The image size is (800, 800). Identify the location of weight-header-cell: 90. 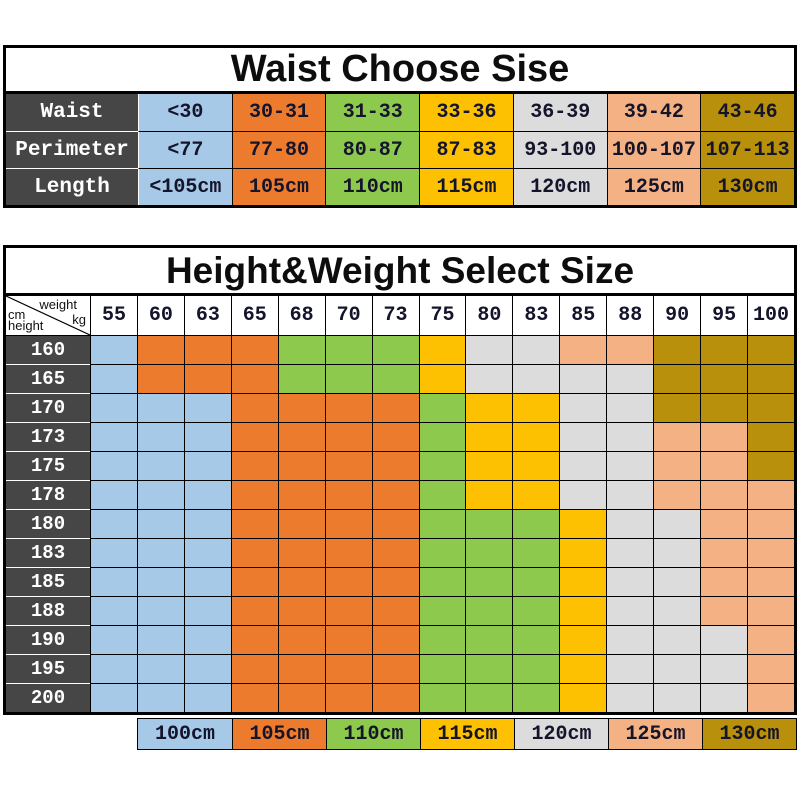
(677, 315).